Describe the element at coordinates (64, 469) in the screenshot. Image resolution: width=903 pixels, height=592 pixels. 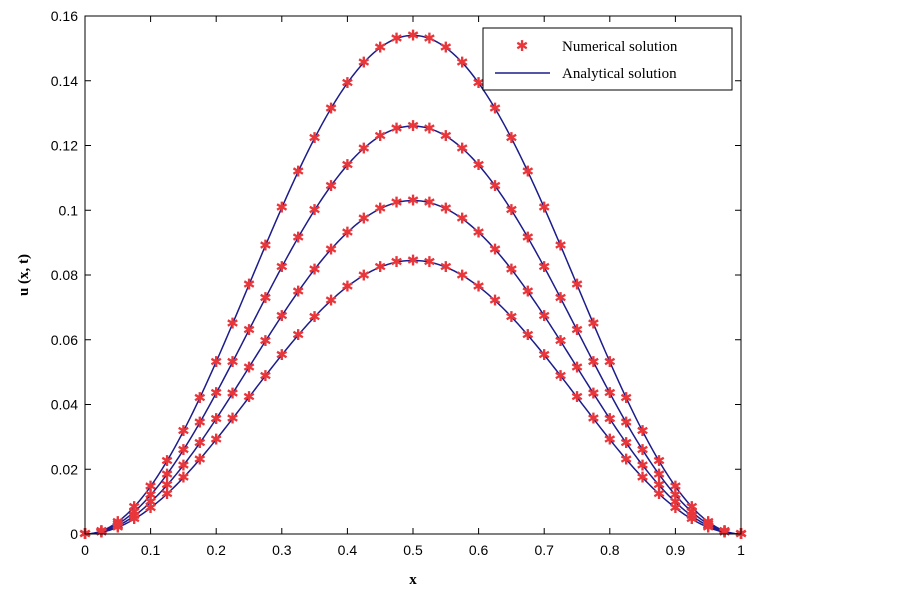
I see `y-tick-label: 0.02` at that location.